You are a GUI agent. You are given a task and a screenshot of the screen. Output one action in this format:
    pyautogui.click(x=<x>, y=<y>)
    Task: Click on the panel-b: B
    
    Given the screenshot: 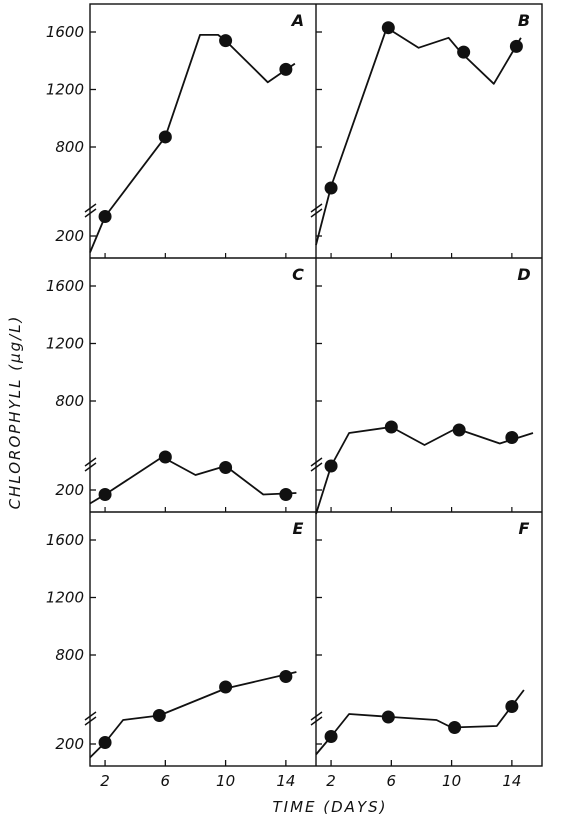 What is the action you would take?
    pyautogui.click(x=420, y=134)
    